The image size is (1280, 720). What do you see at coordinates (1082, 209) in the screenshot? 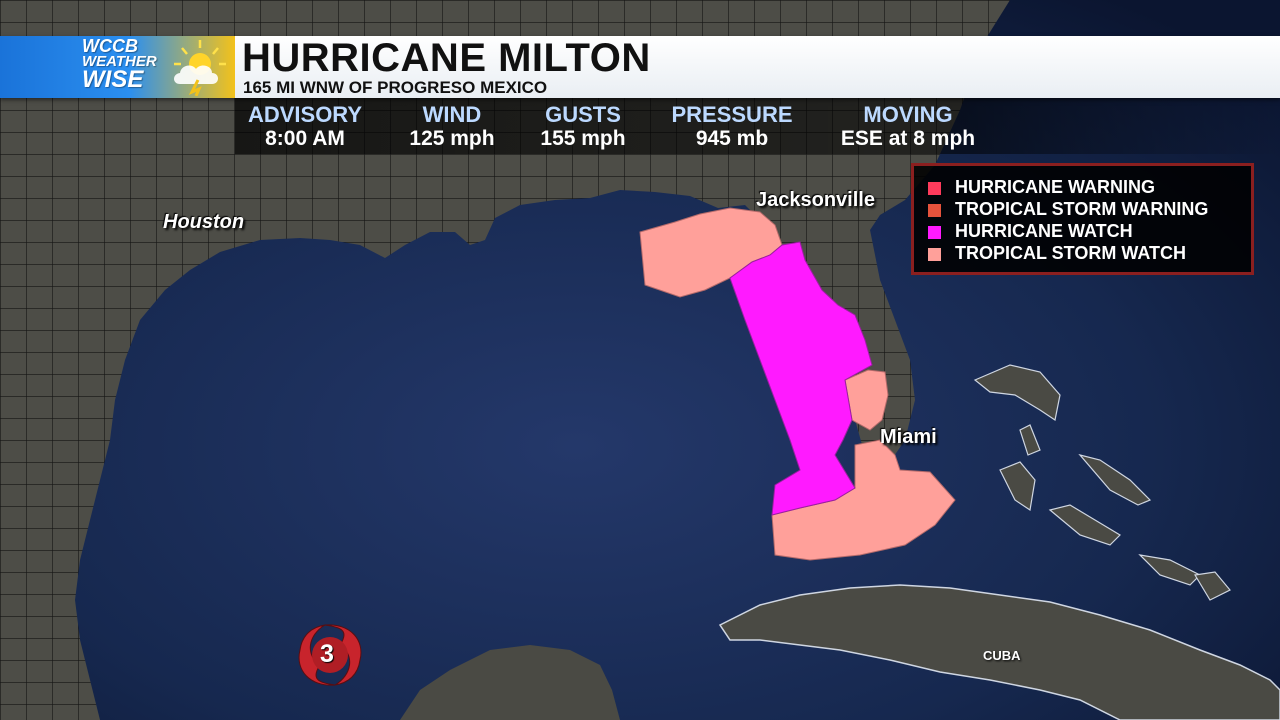
I see `legend-label: TROPICAL STORM WARNING` at bounding box center [1082, 209].